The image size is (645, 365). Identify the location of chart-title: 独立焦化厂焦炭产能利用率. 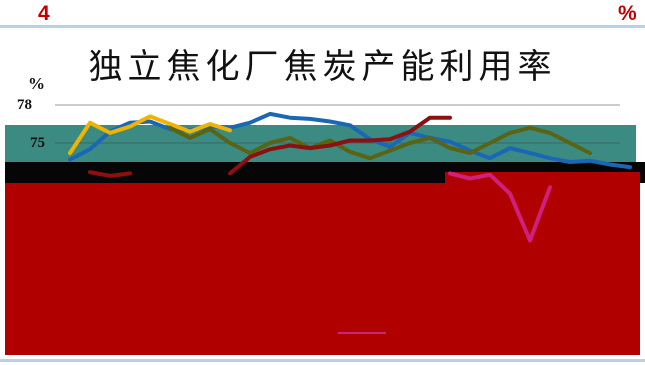
(322, 67).